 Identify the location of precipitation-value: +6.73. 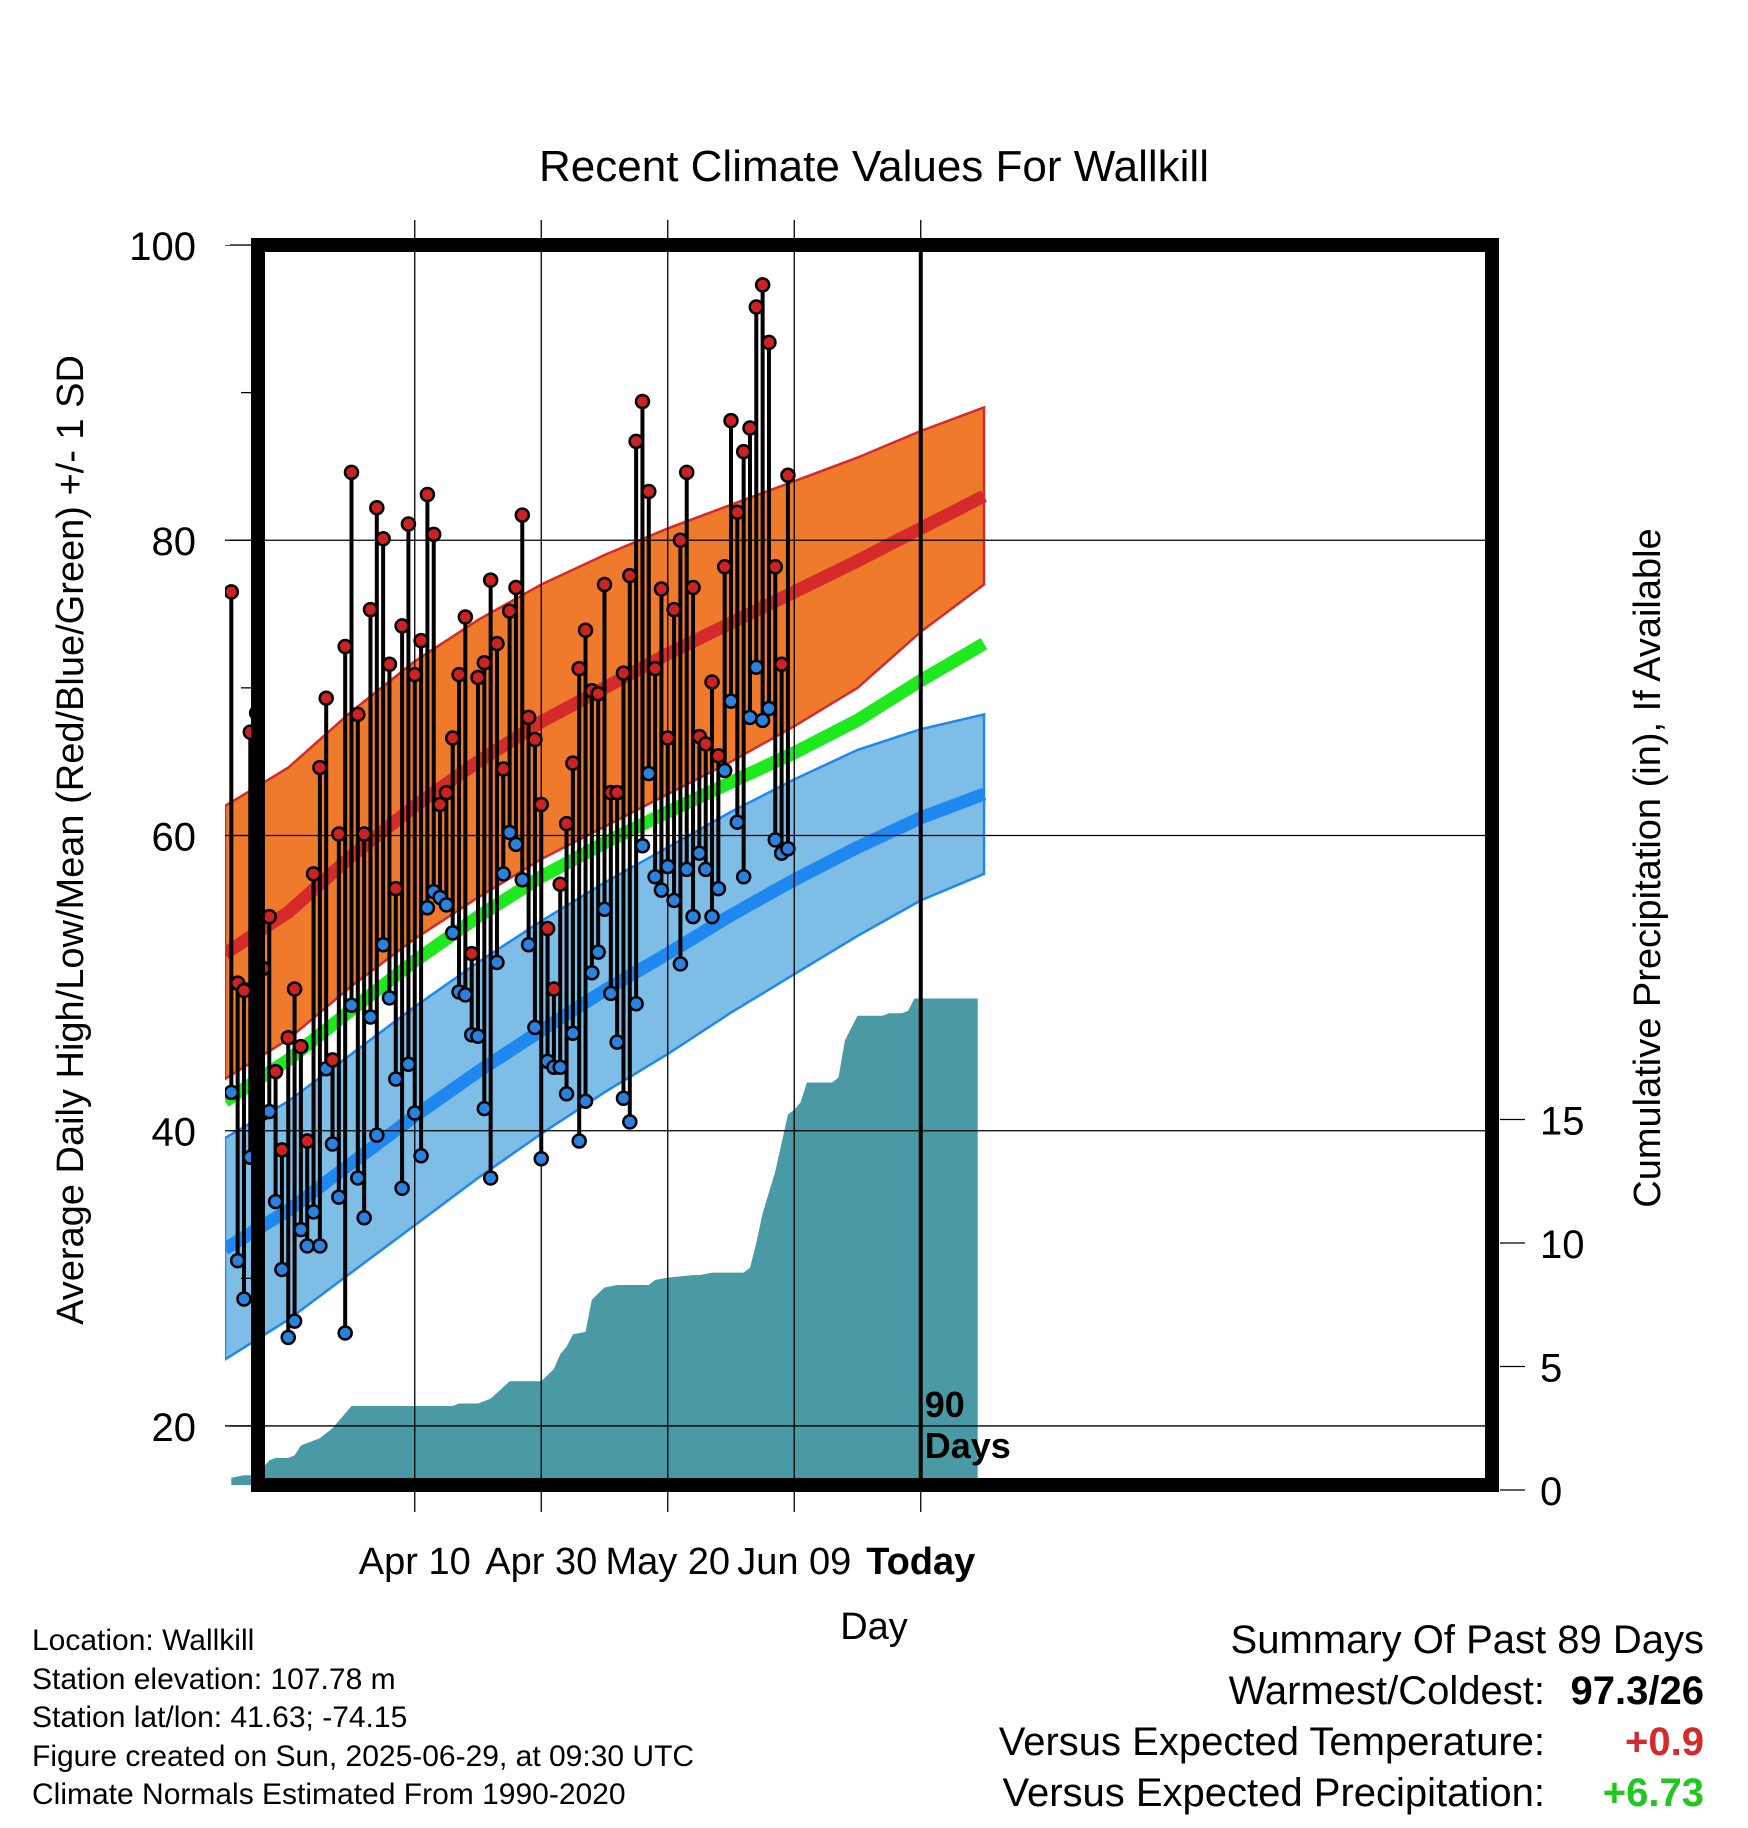
(1653, 1793).